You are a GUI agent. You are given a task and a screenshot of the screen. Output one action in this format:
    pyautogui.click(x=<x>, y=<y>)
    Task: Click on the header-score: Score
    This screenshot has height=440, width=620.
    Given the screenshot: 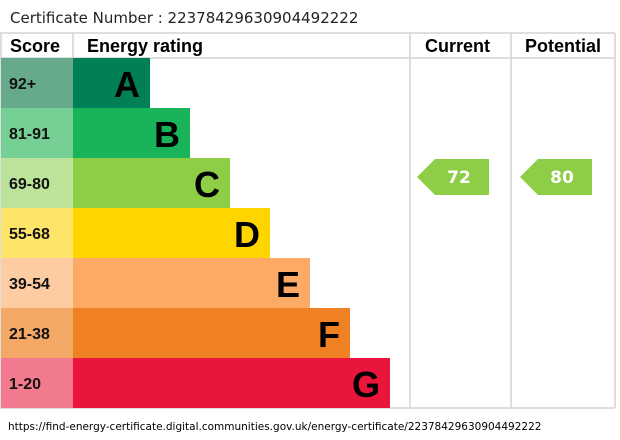 What is the action you would take?
    pyautogui.click(x=35, y=46)
    